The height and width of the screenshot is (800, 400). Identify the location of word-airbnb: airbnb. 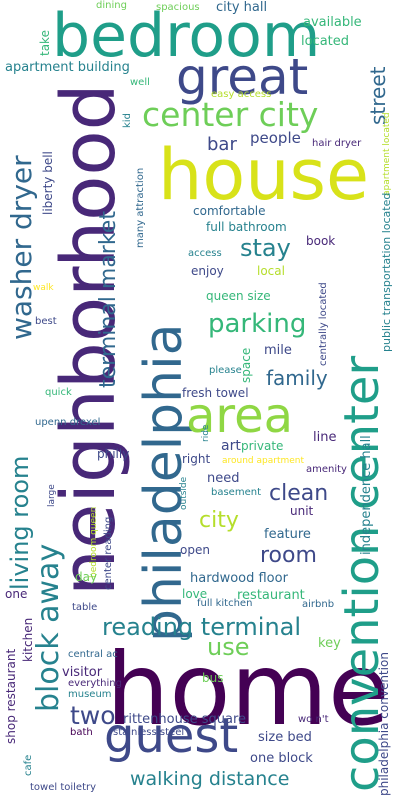
(318, 604).